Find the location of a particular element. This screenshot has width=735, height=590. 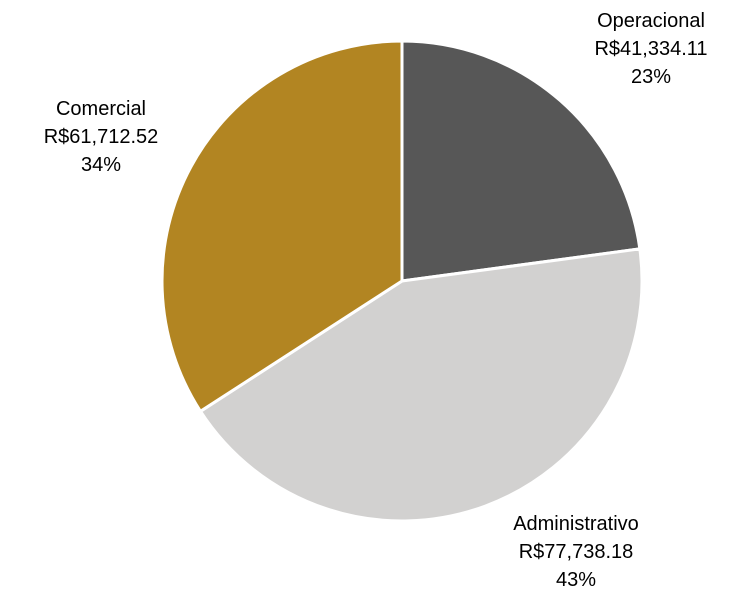

slice-label-administrativo-category: Administrativo is located at coordinates (576, 524).